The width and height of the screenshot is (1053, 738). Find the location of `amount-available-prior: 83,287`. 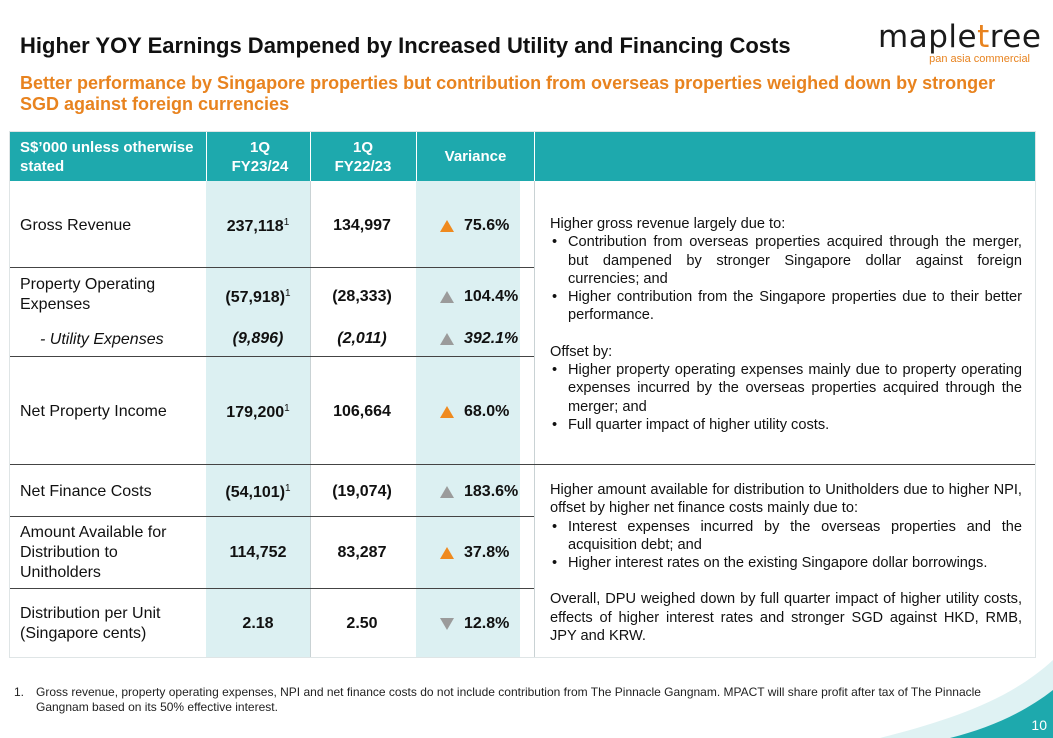

amount-available-prior: 83,287 is located at coordinates (362, 552).